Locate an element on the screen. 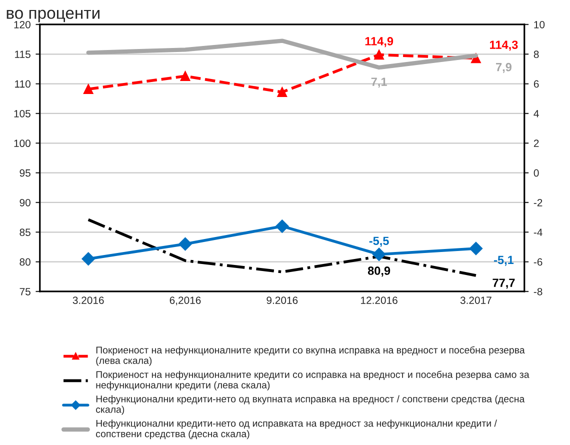 This screenshot has width=570, height=445. y2-tick-label: 4 is located at coordinates (536, 114).